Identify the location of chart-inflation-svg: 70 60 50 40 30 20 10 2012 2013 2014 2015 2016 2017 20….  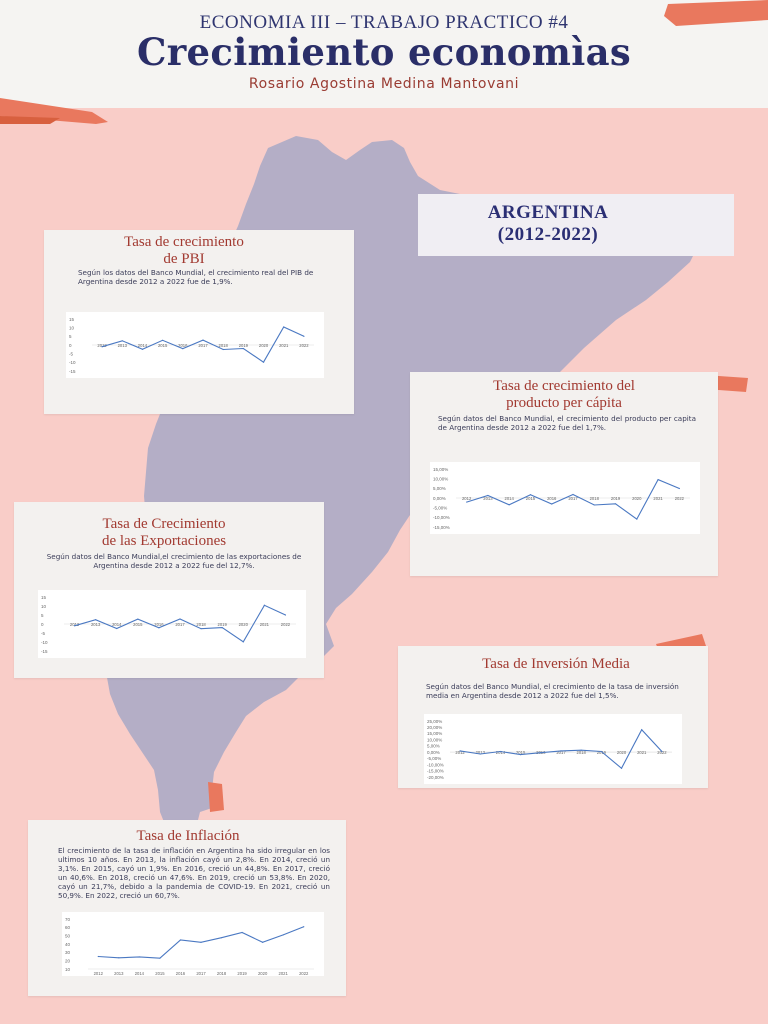
(189, 946).